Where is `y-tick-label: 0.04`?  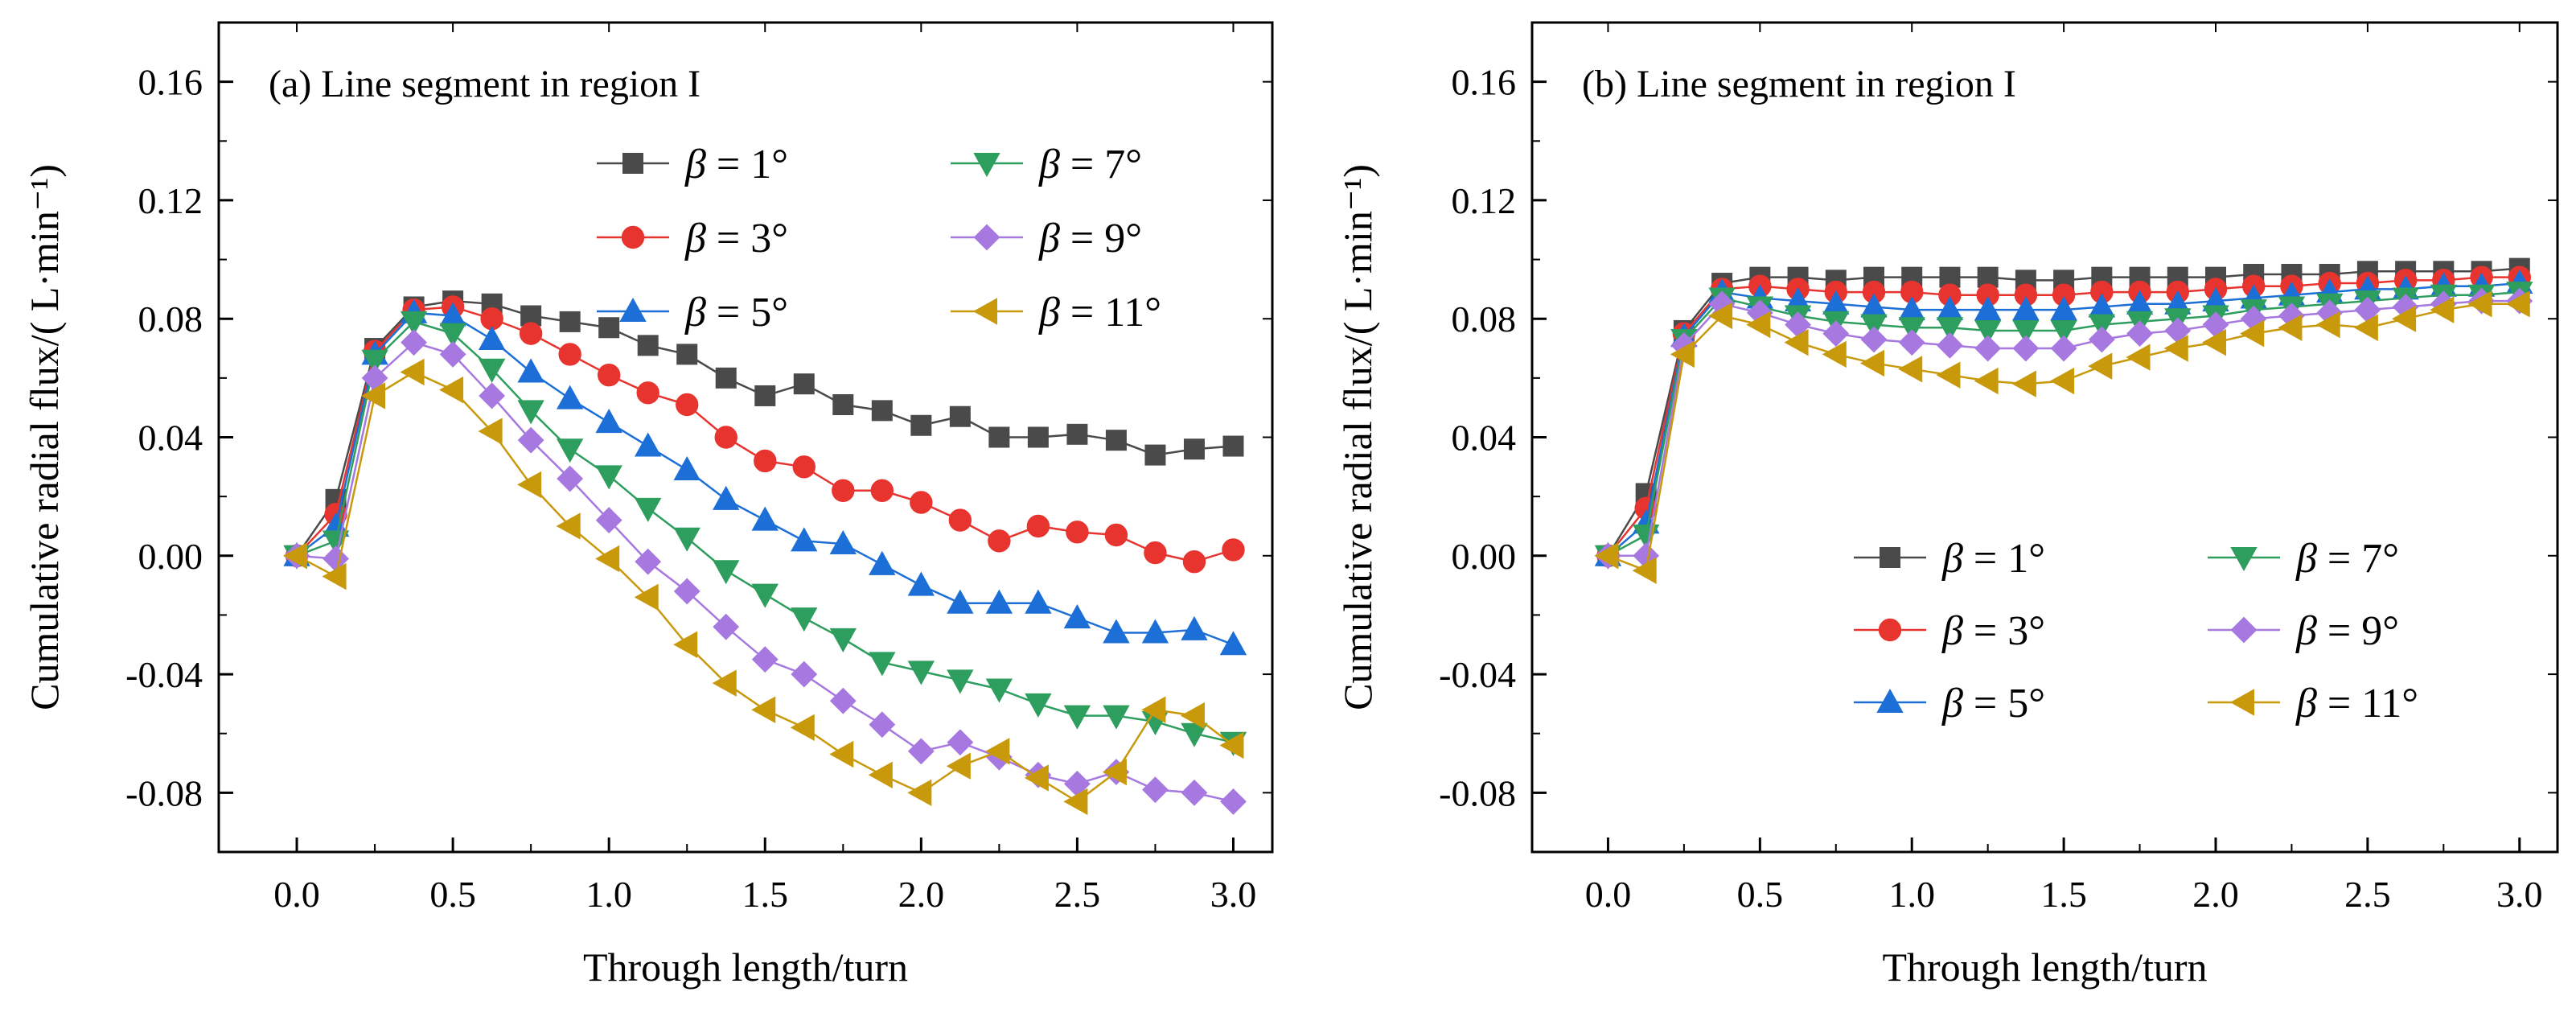
y-tick-label: 0.04 is located at coordinates (170, 438).